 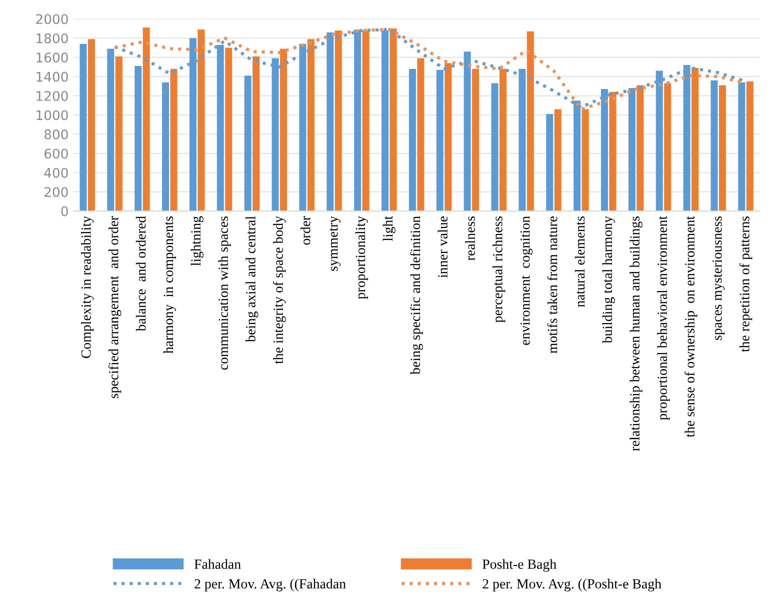 I want to click on x-tick-label: environment cognition, so click(x=526, y=280).